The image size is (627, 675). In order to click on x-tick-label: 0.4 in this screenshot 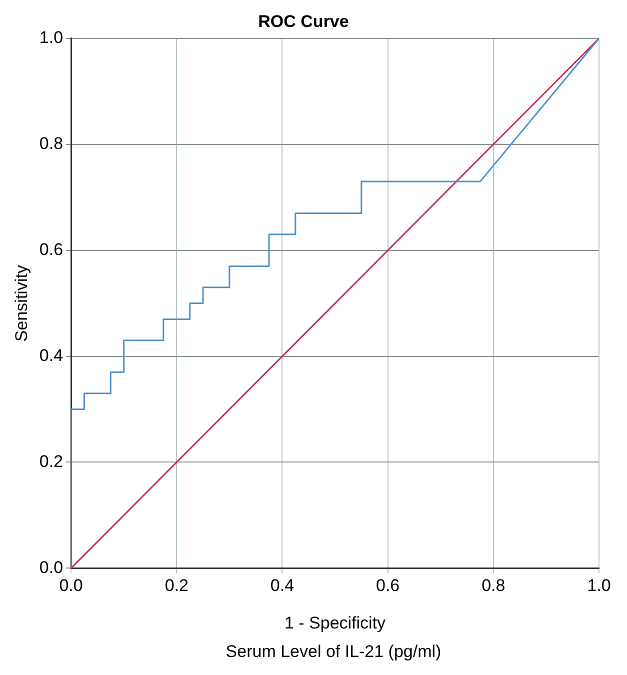, I will do `click(282, 586)`.